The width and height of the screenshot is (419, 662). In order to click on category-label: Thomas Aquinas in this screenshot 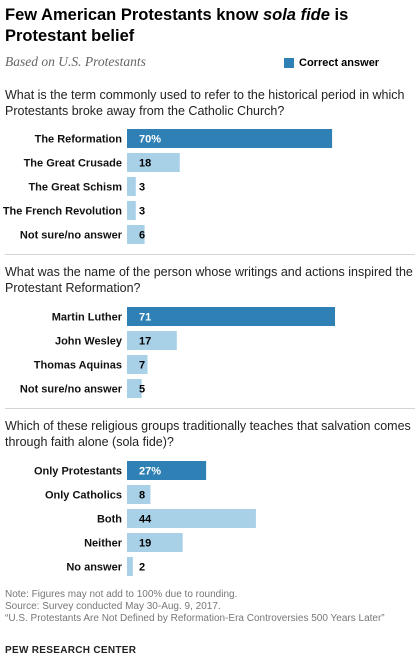, I will do `click(78, 366)`.